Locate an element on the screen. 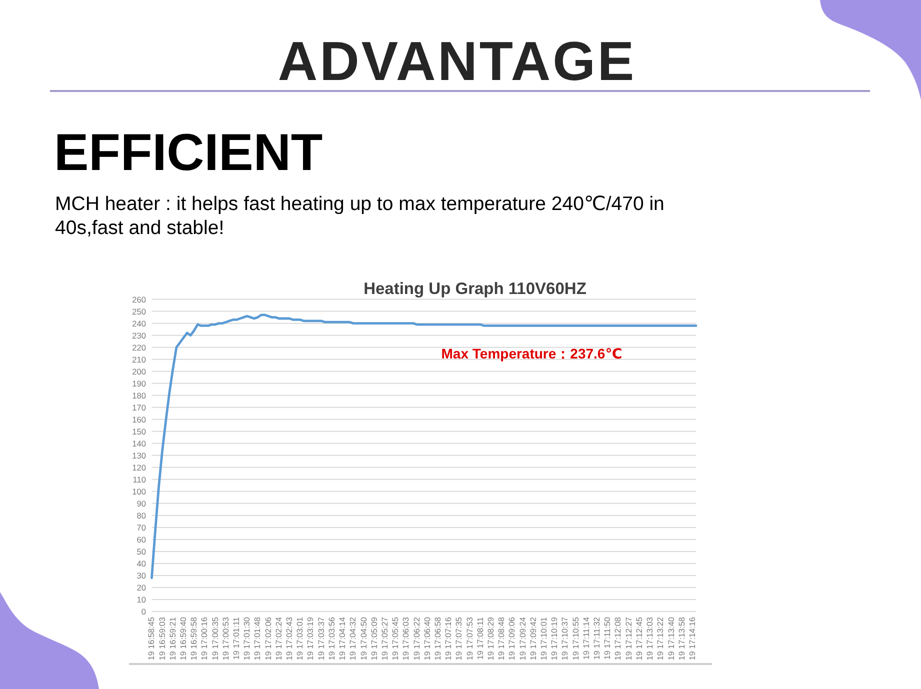 This screenshot has height=689, width=921. y-tick-label: 220 is located at coordinates (139, 347).